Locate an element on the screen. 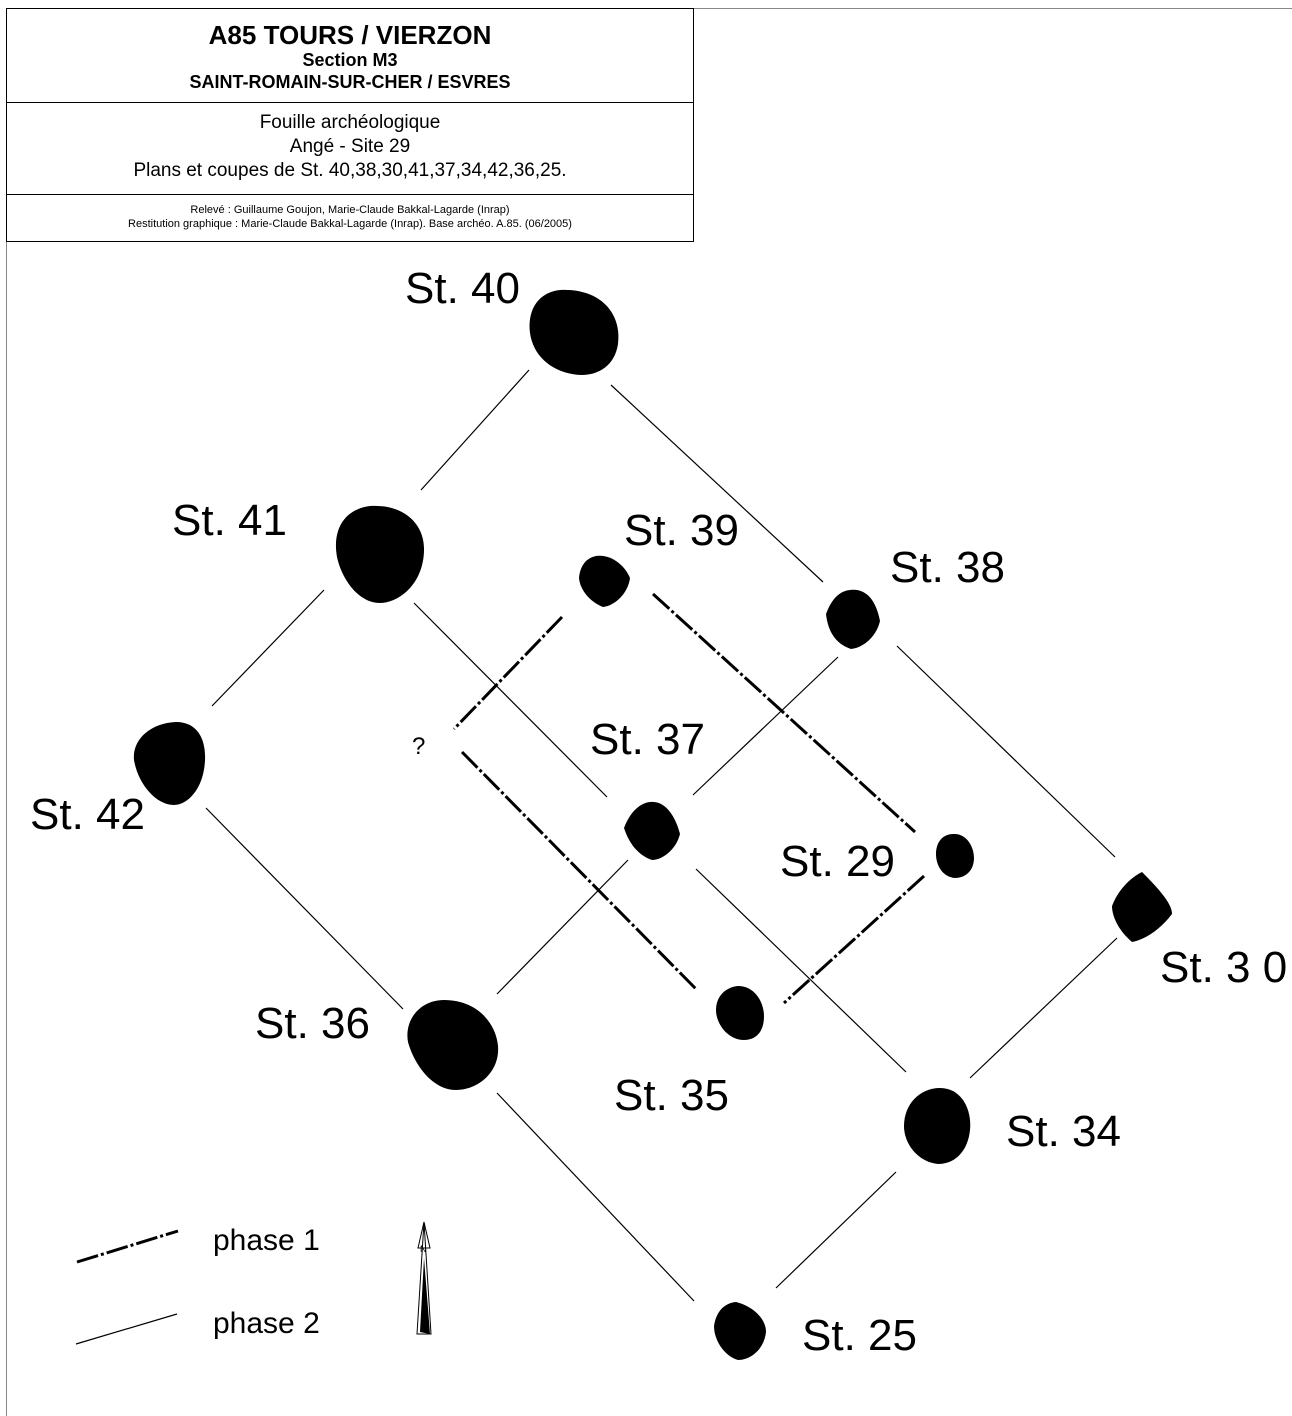  st36-feature is located at coordinates (453, 1045).